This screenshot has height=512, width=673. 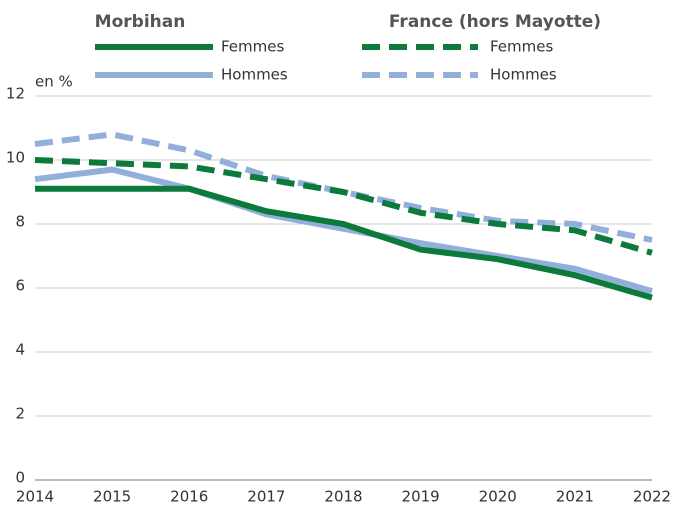 What do you see at coordinates (54, 82) in the screenshot?
I see `y-axis-label: en %` at bounding box center [54, 82].